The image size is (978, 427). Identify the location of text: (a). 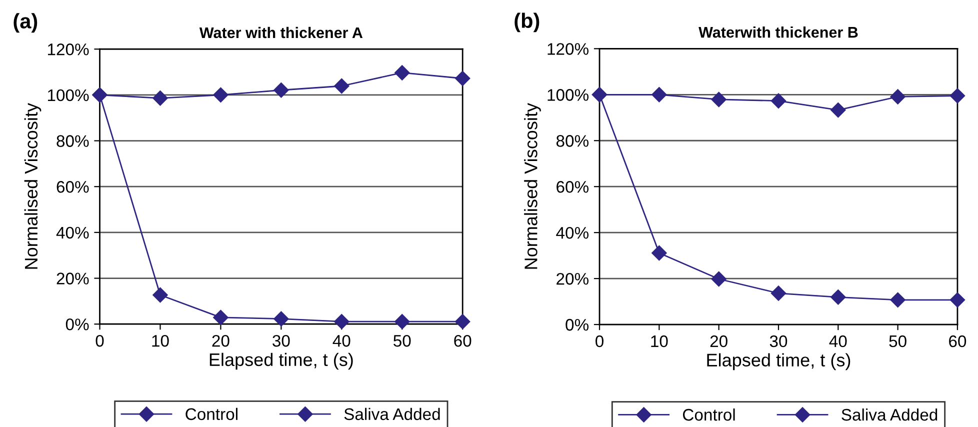
(26, 23).